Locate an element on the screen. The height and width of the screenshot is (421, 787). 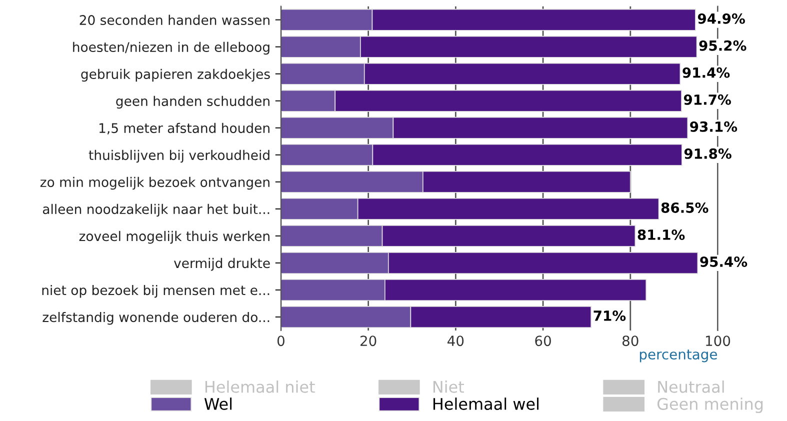
y-tick-label: zoveel mogelijk thuis werken is located at coordinates (174, 237).